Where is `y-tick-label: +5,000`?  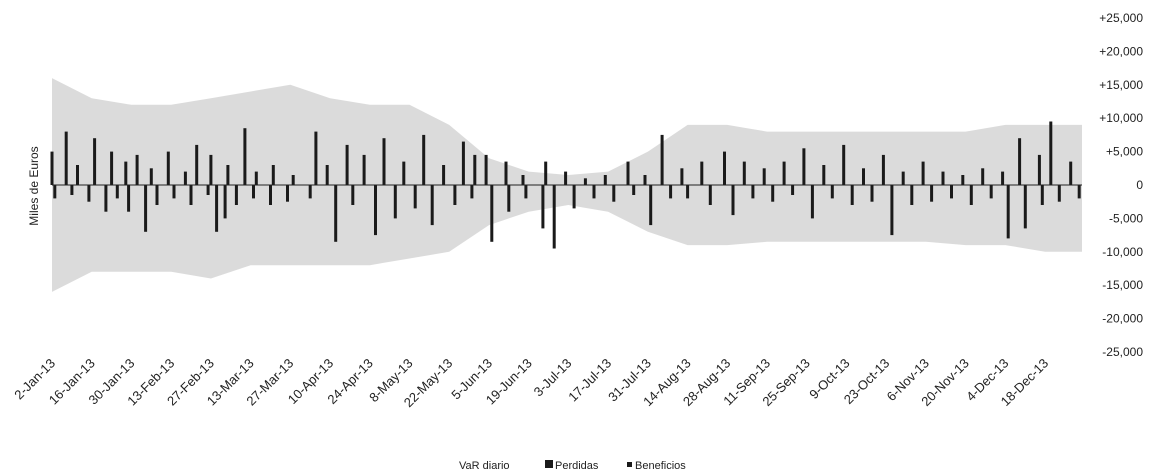
y-tick-label: +5,000 is located at coordinates (1124, 152).